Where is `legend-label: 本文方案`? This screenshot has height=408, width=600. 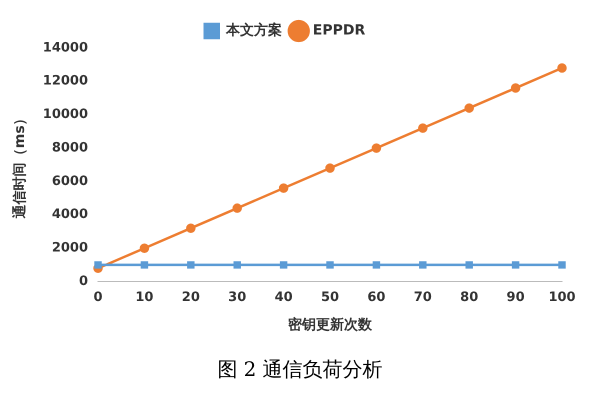 legend-label: 本文方案 is located at coordinates (253, 30).